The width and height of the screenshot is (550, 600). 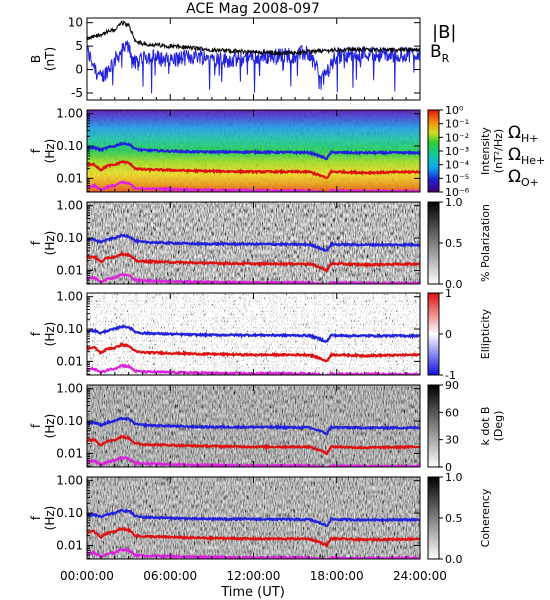 I want to click on polarization-colorbar-ticks: 1.0 0.5 0.0, so click(x=451, y=243).